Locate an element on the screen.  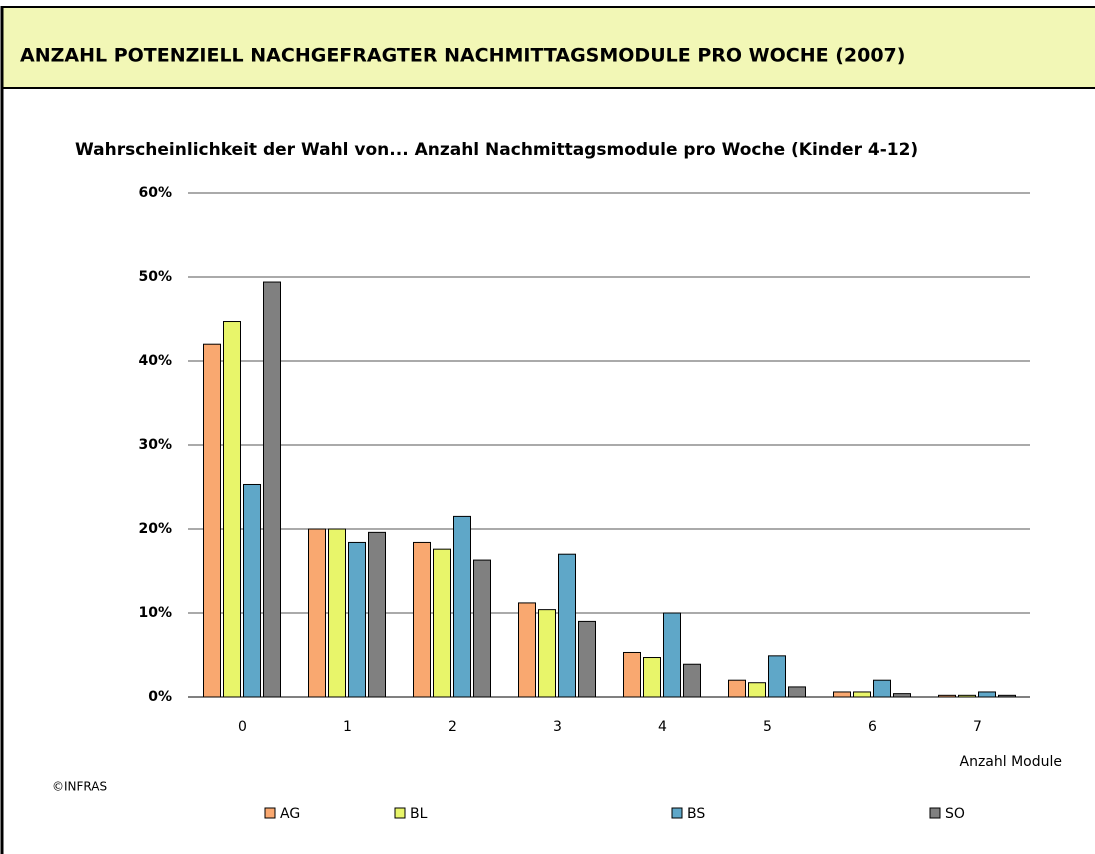
legend-label: BL is located at coordinates (419, 814).